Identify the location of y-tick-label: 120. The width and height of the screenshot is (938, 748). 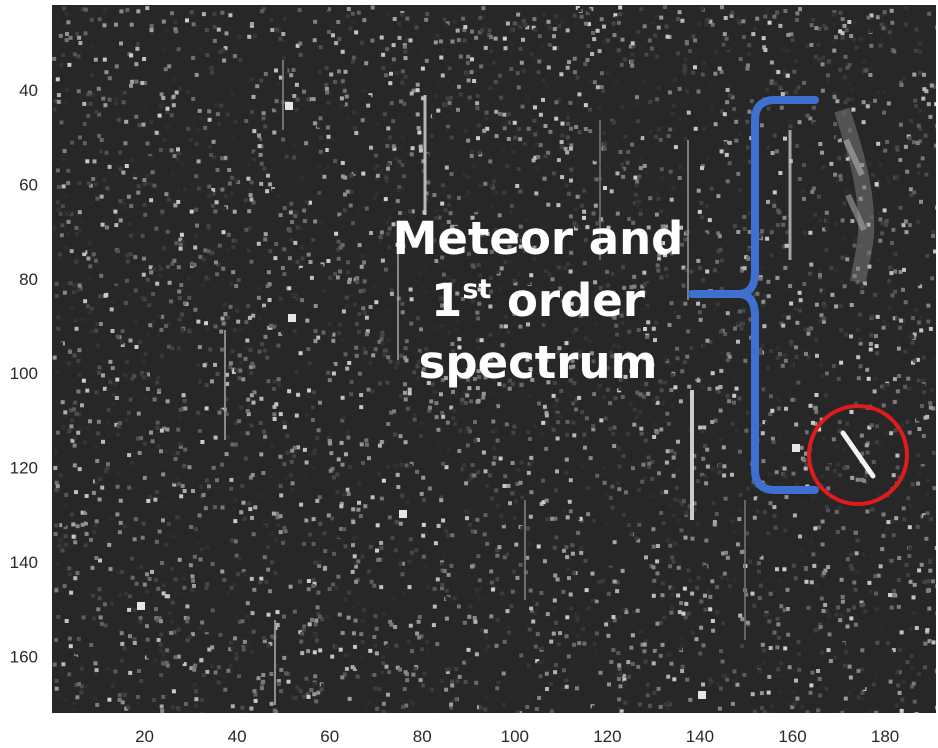
(24, 468).